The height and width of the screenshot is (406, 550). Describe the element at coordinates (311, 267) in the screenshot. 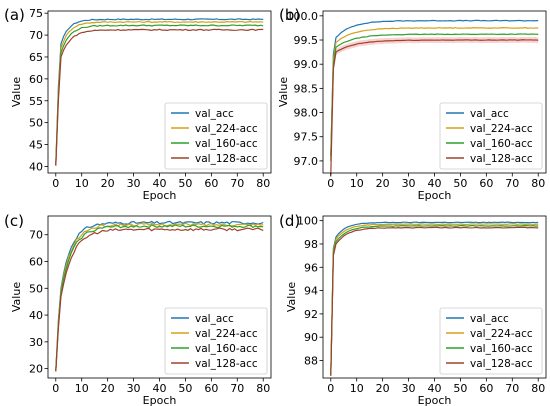

I see `y-tick-label: 96` at that location.